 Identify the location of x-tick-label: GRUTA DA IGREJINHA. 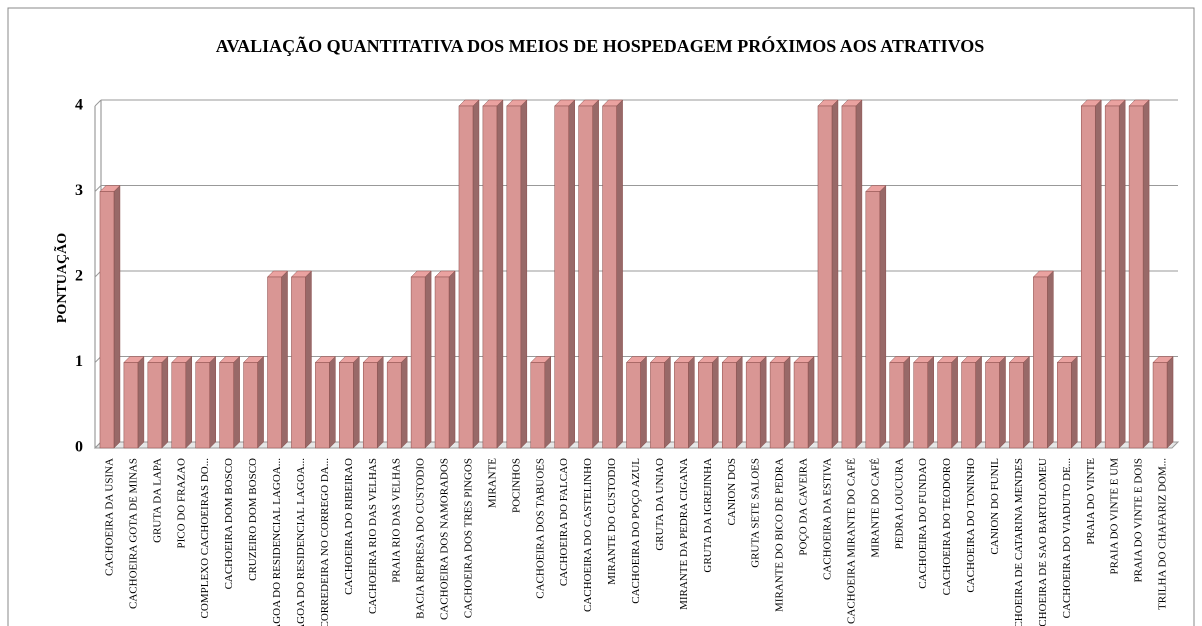
(708, 515).